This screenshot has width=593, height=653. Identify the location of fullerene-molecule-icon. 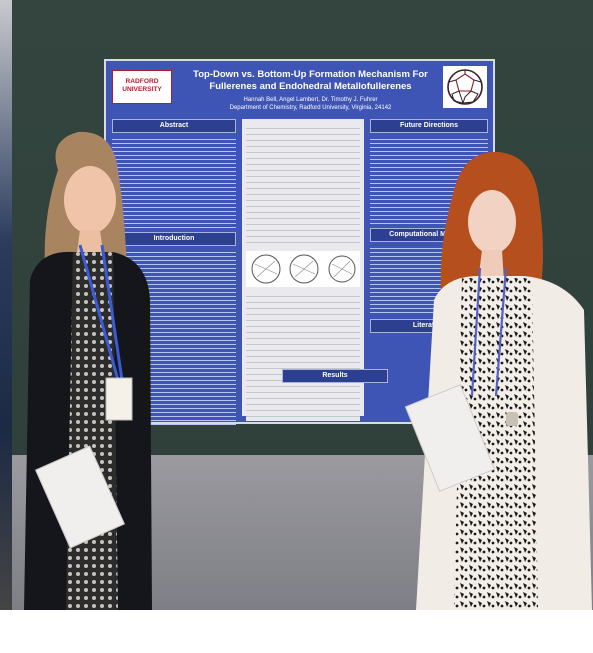
(465, 87).